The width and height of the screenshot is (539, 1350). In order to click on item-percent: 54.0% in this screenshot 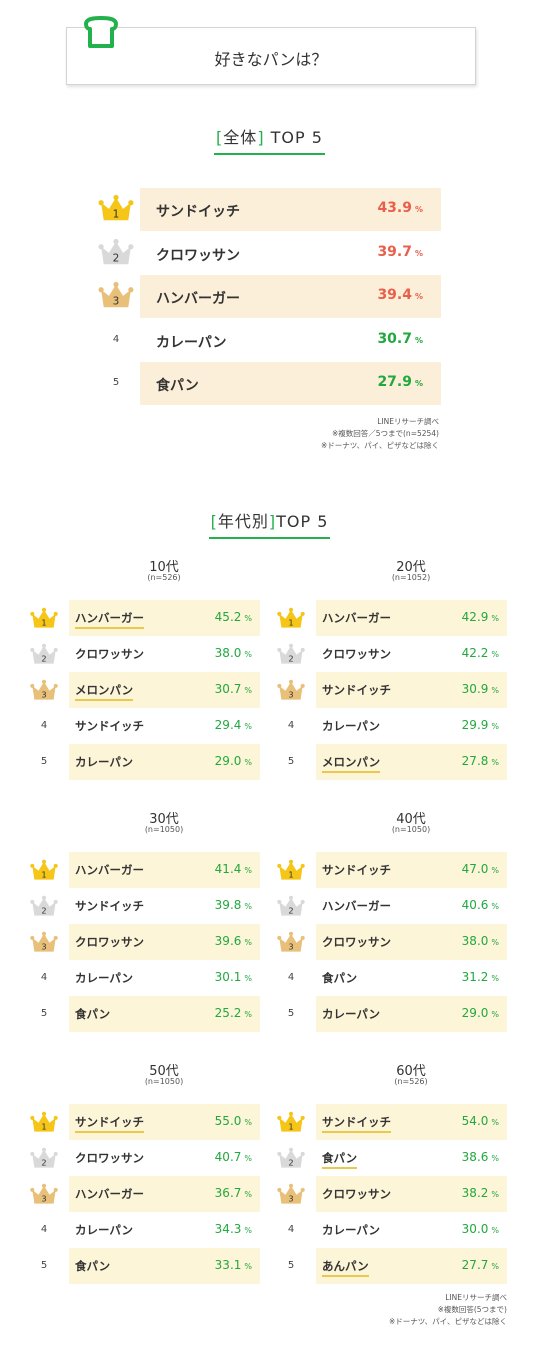, I will do `click(480, 1121)`.